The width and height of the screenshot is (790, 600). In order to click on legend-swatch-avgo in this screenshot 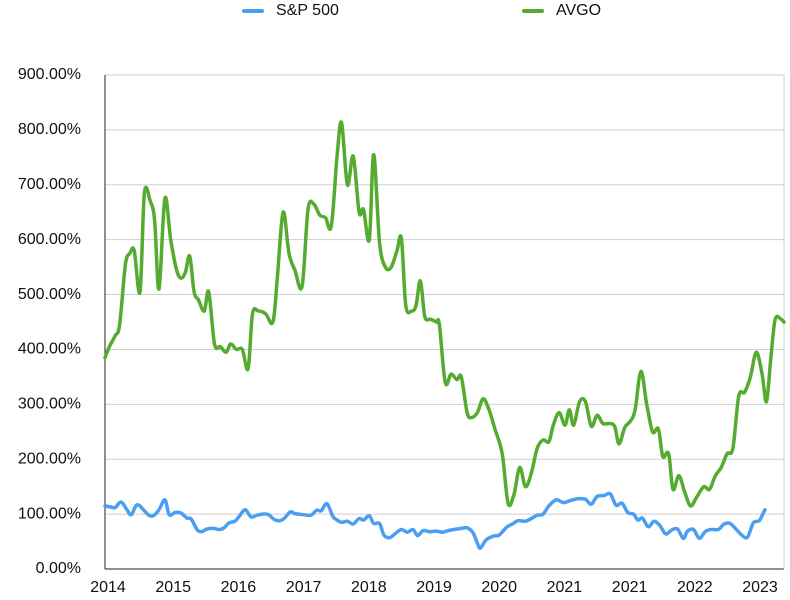, I will do `click(533, 11)`.